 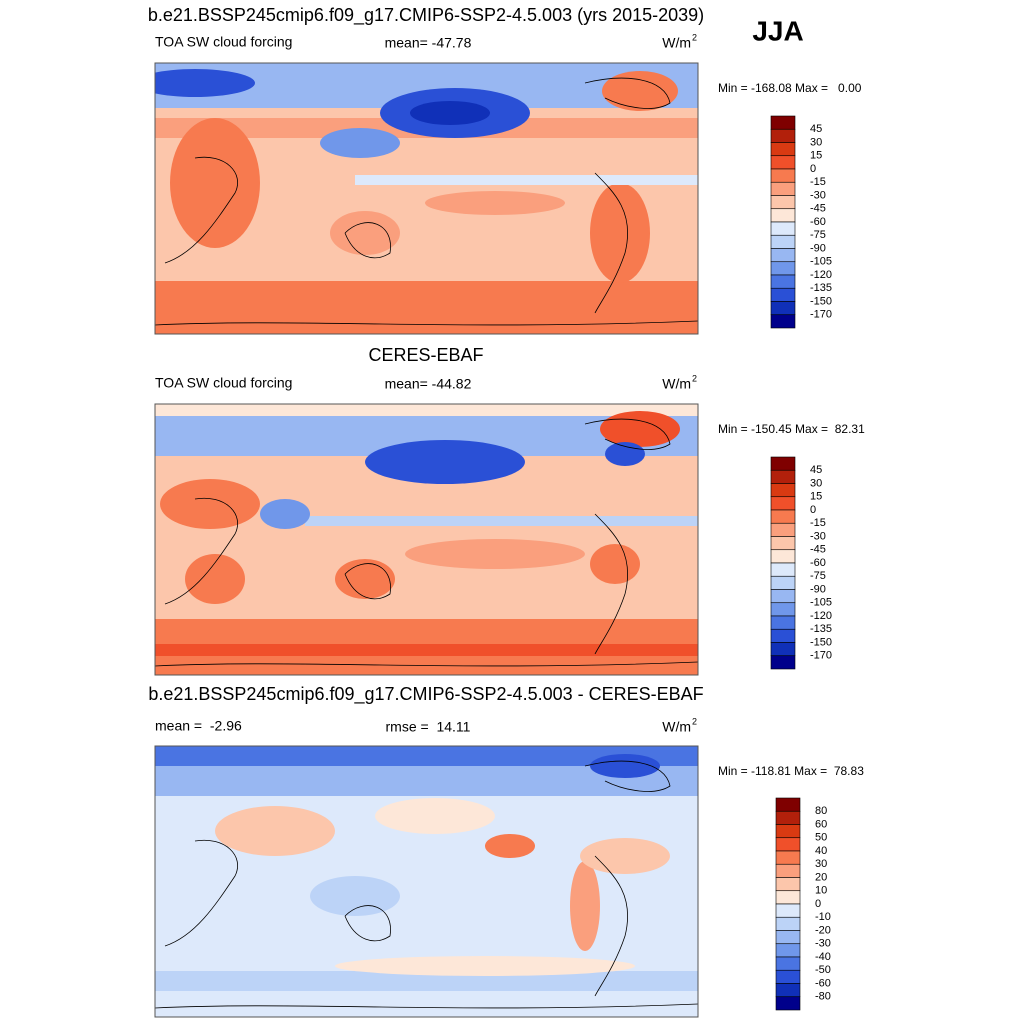 I want to click on colorbar-label: 40, so click(x=821, y=851).